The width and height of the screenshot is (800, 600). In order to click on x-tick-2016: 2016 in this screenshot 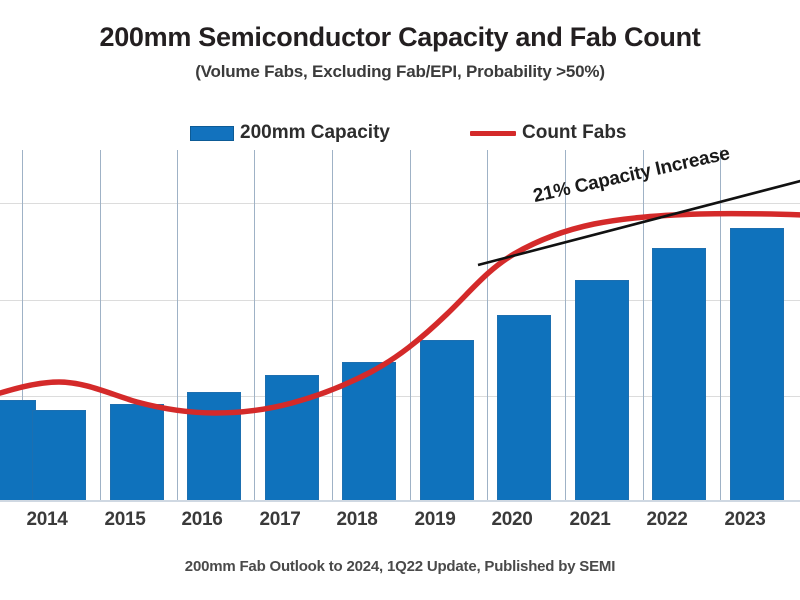, I will do `click(202, 519)`.